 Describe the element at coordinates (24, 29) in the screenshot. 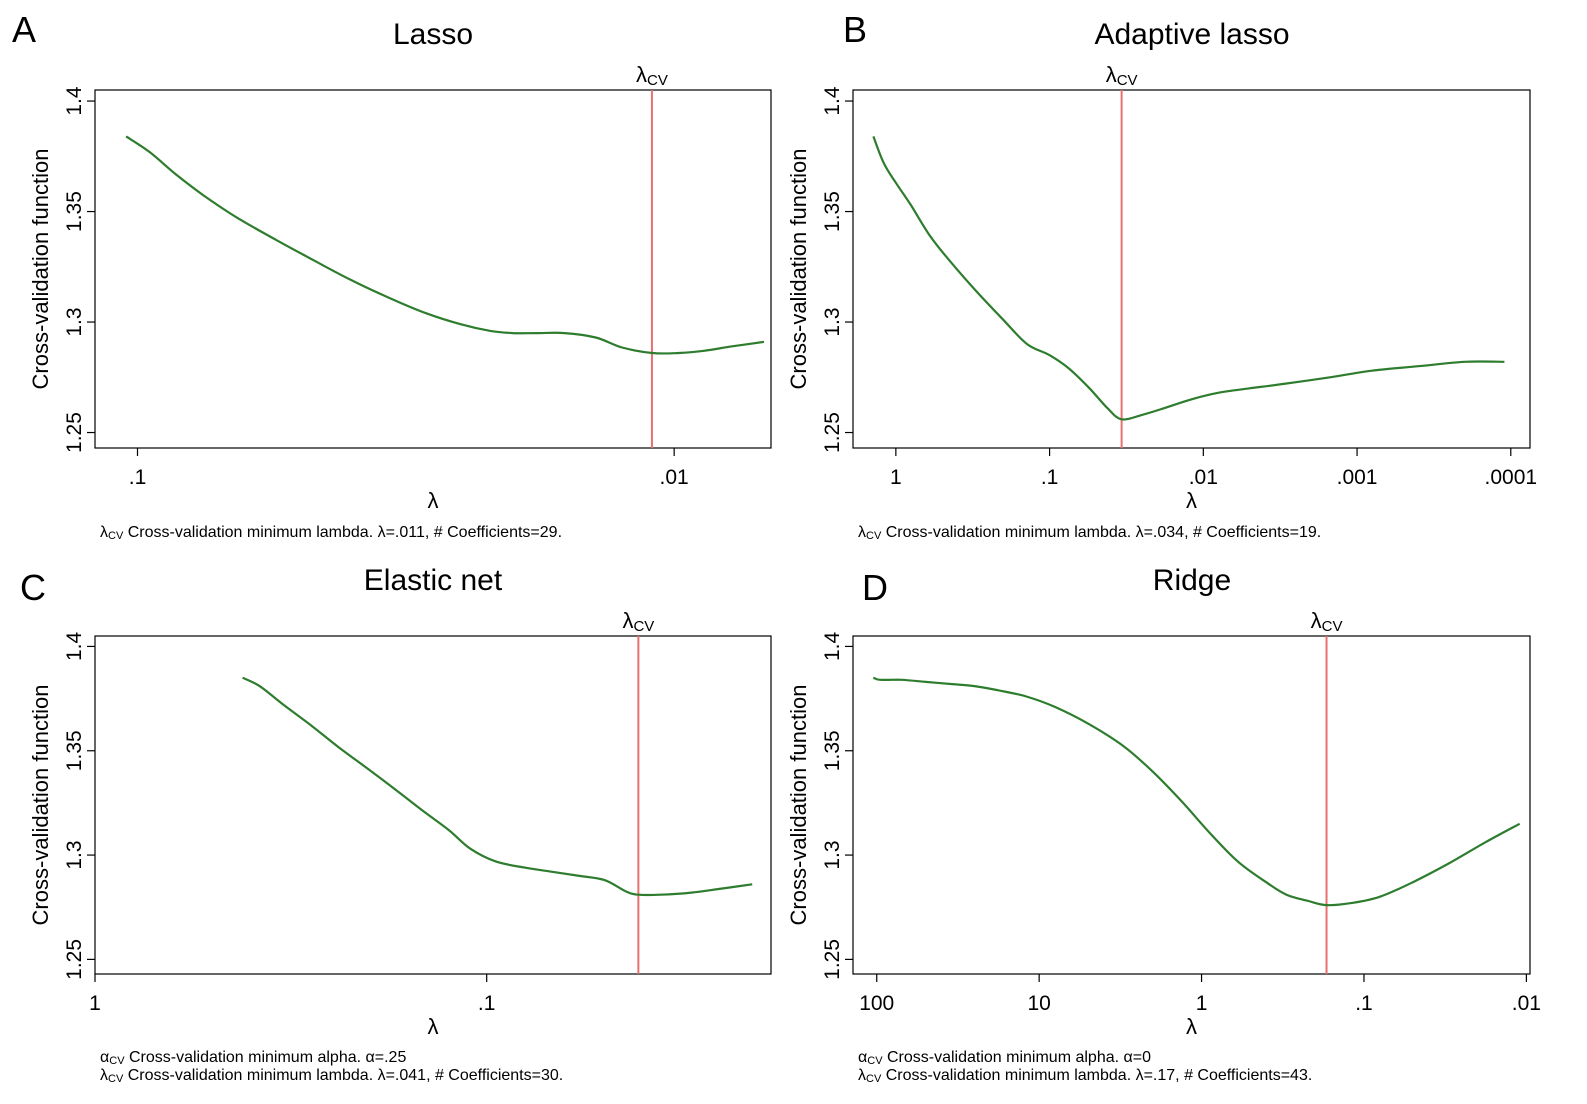

I see `panel-letter: A` at that location.